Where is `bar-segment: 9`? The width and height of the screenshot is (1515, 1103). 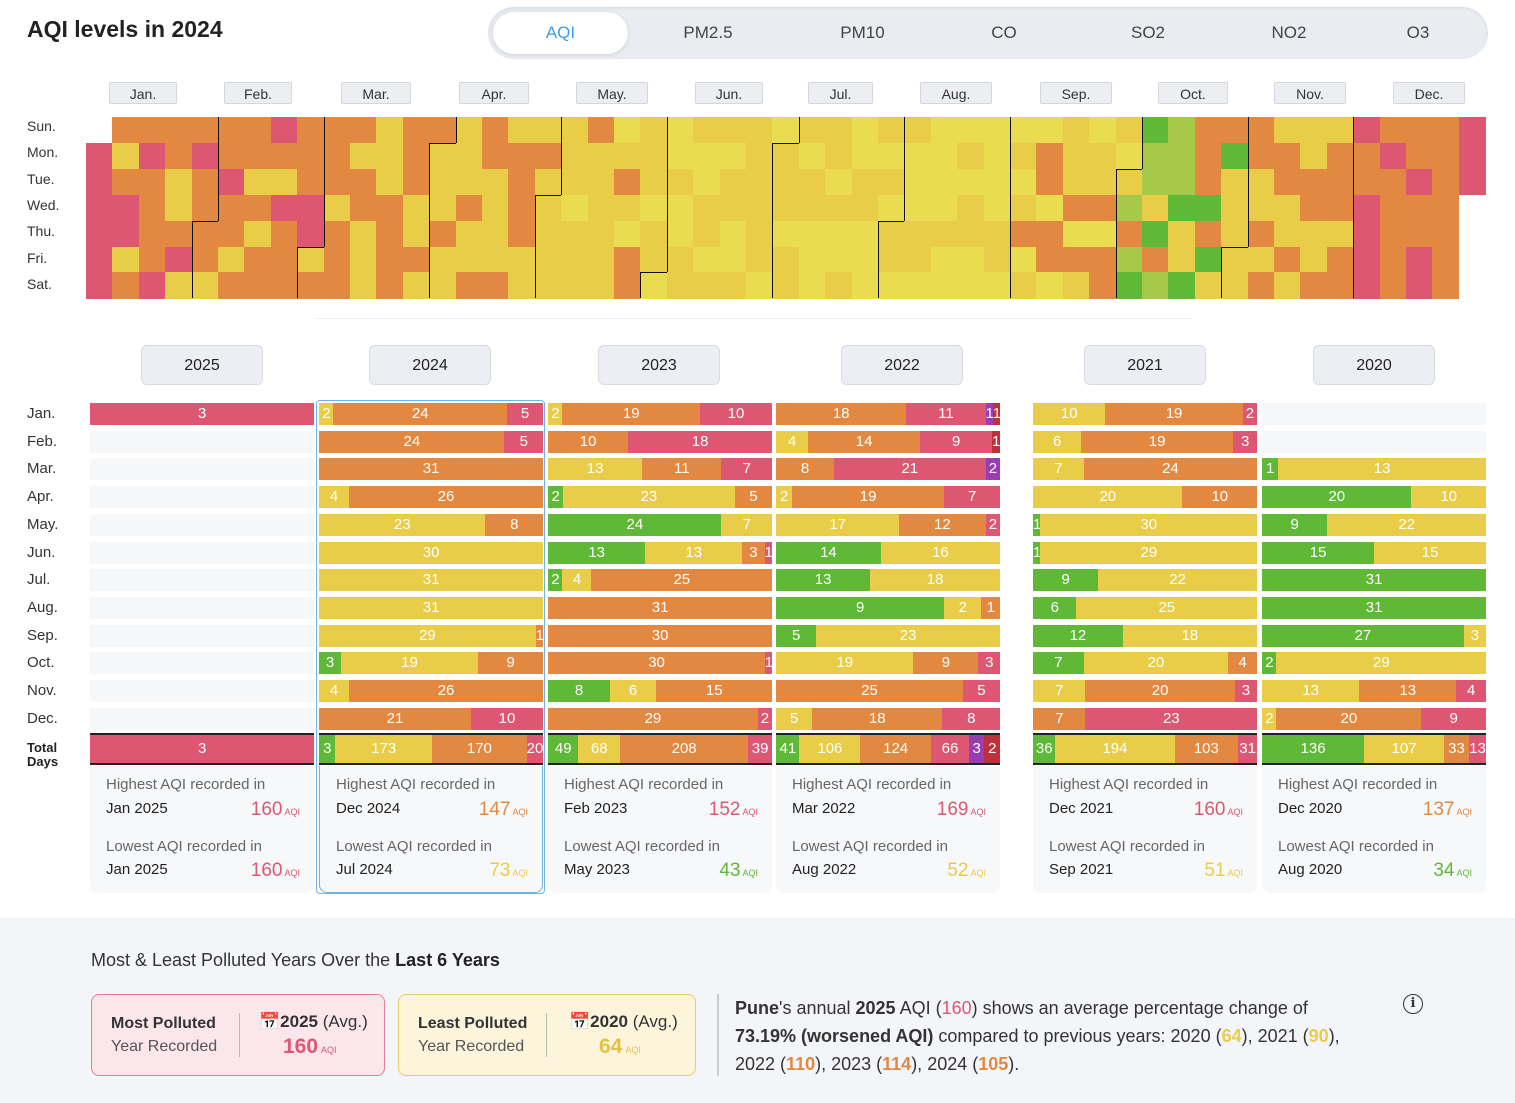
bar-segment: 9 is located at coordinates (946, 663).